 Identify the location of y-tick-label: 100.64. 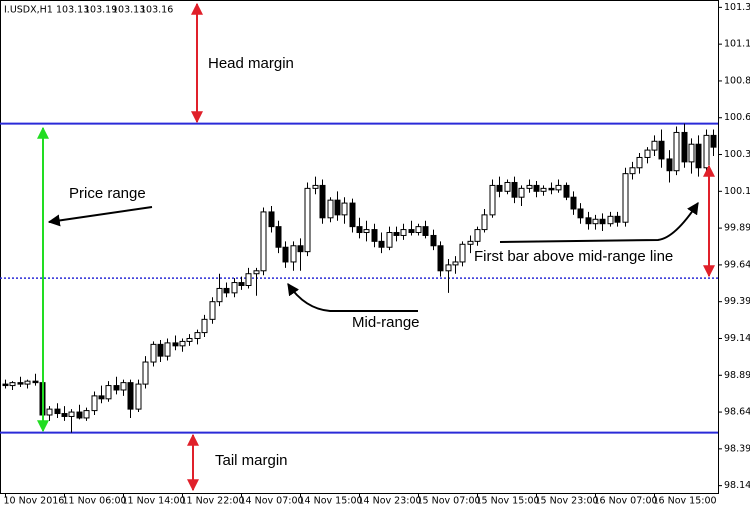
(737, 117).